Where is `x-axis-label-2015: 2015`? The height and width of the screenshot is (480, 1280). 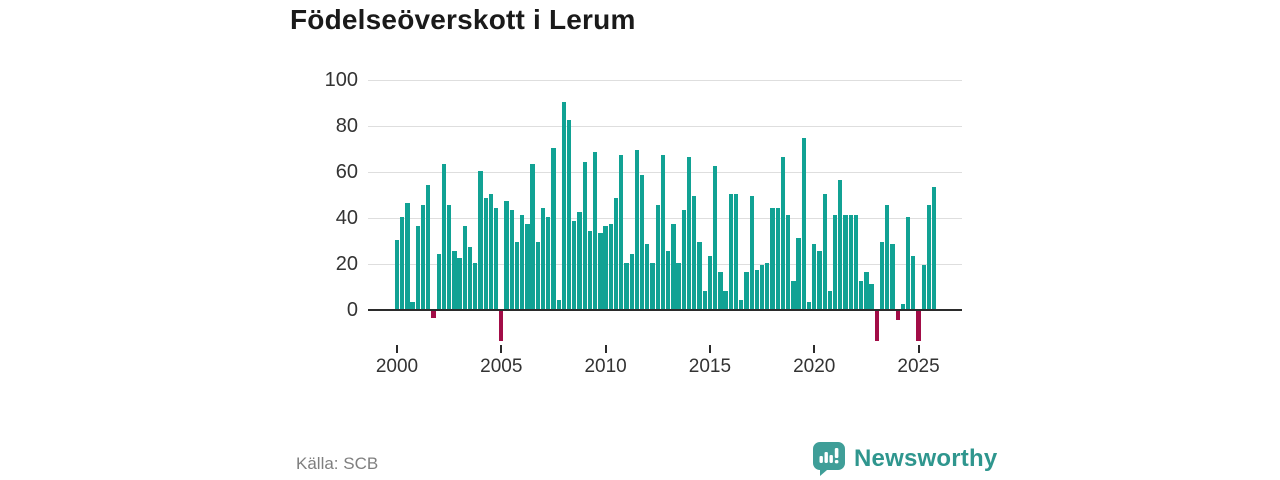 x-axis-label-2015: 2015 is located at coordinates (710, 366).